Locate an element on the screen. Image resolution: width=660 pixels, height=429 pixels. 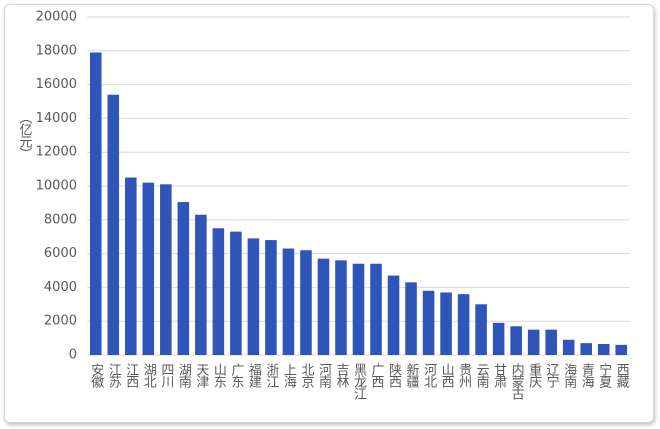
x-tick-label: 辽宁 is located at coordinates (552, 375).